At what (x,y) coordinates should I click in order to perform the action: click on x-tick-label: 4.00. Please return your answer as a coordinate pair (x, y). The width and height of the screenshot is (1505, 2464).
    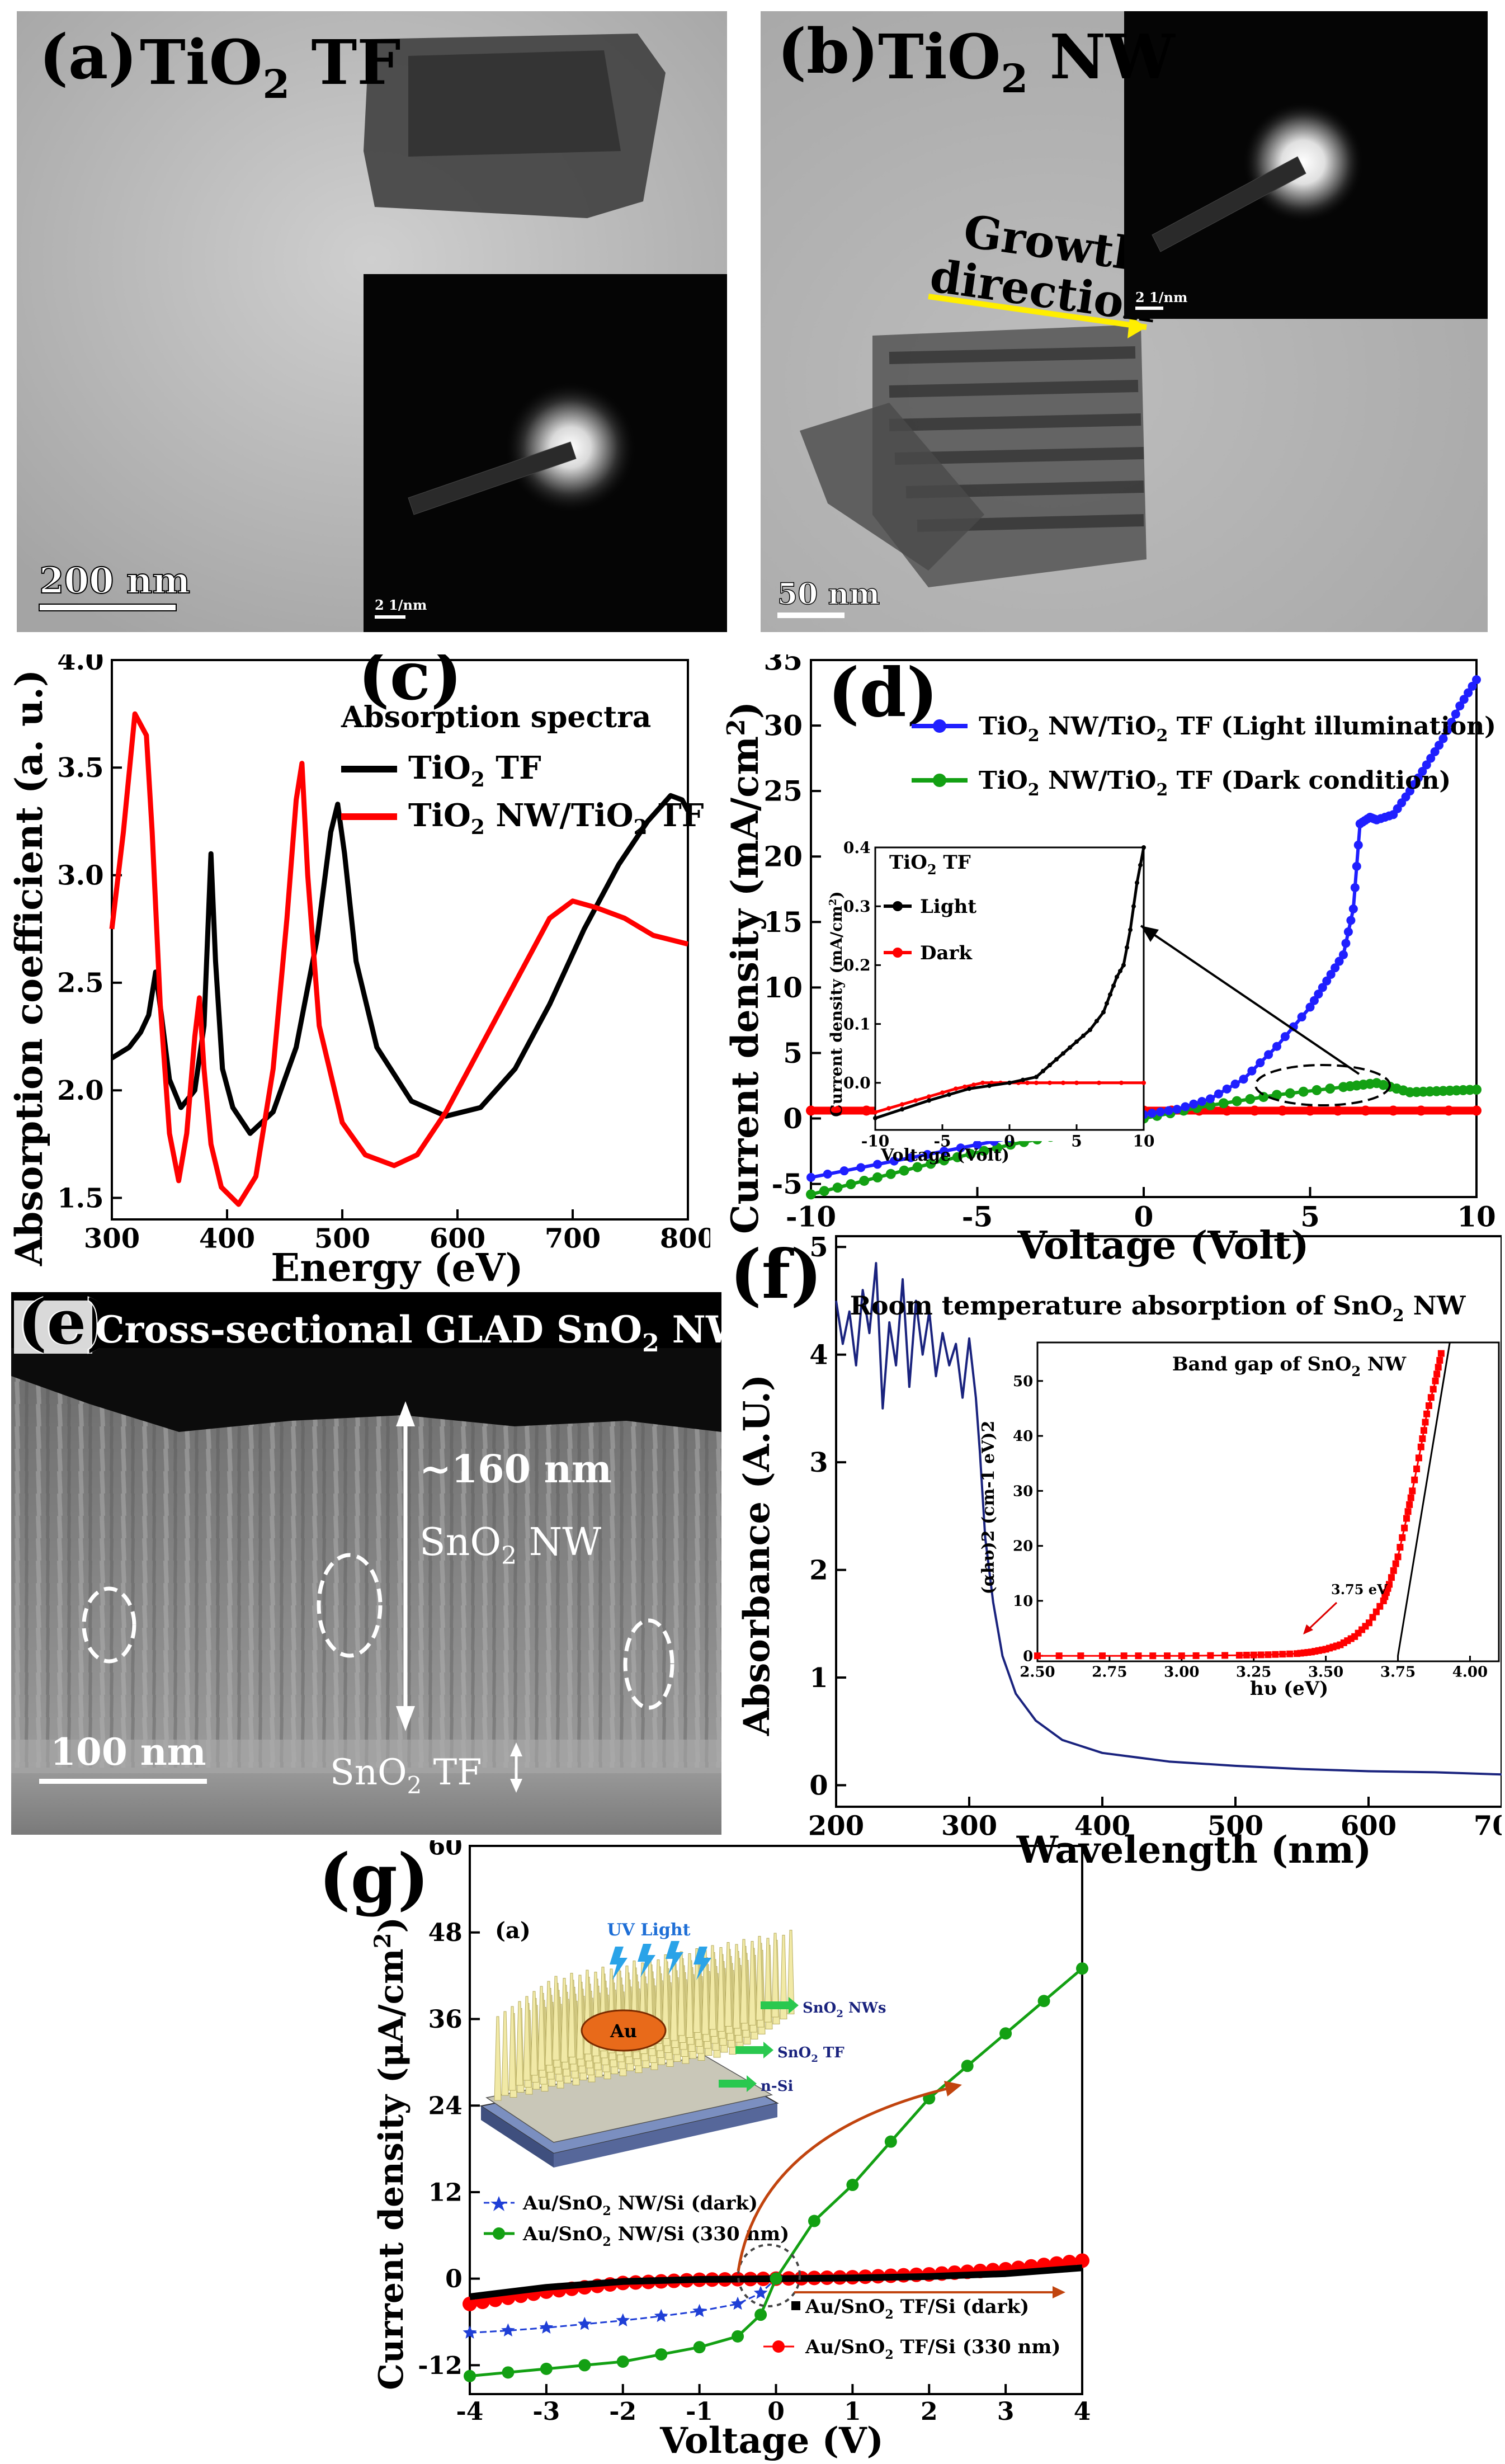
    Looking at the image, I should click on (1470, 1672).